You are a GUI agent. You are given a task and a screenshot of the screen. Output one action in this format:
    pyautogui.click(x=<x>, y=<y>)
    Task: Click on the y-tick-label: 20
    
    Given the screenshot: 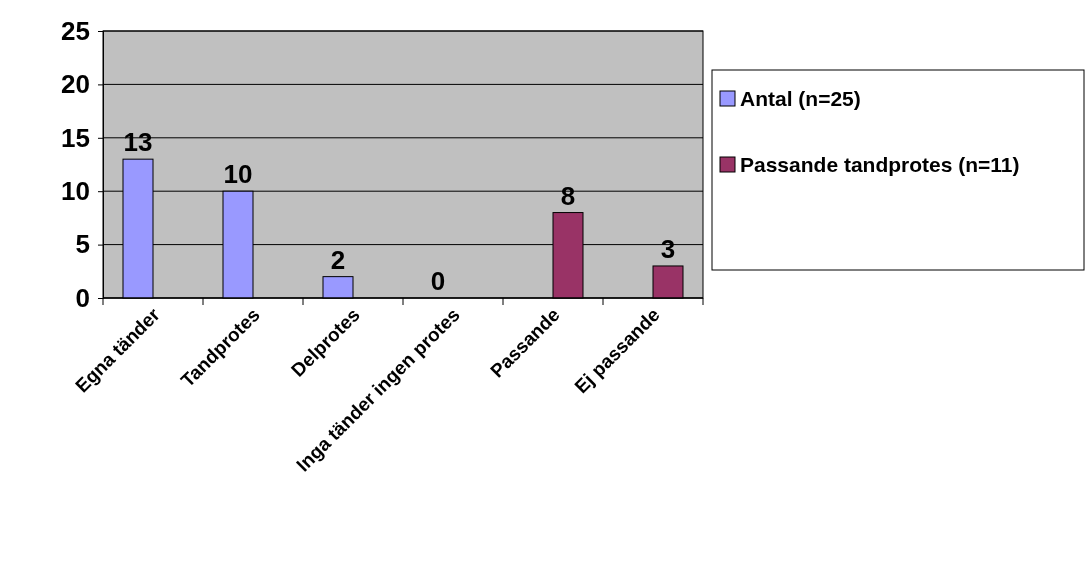 What is the action you would take?
    pyautogui.click(x=75, y=84)
    